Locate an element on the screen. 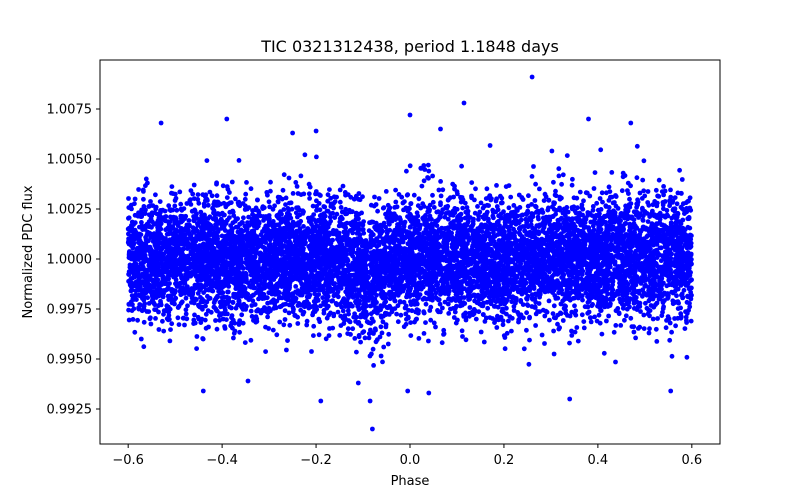 This screenshot has height=500, width=800. chart-title: TIC 0321312438, period 1.1848 days is located at coordinates (409, 46).